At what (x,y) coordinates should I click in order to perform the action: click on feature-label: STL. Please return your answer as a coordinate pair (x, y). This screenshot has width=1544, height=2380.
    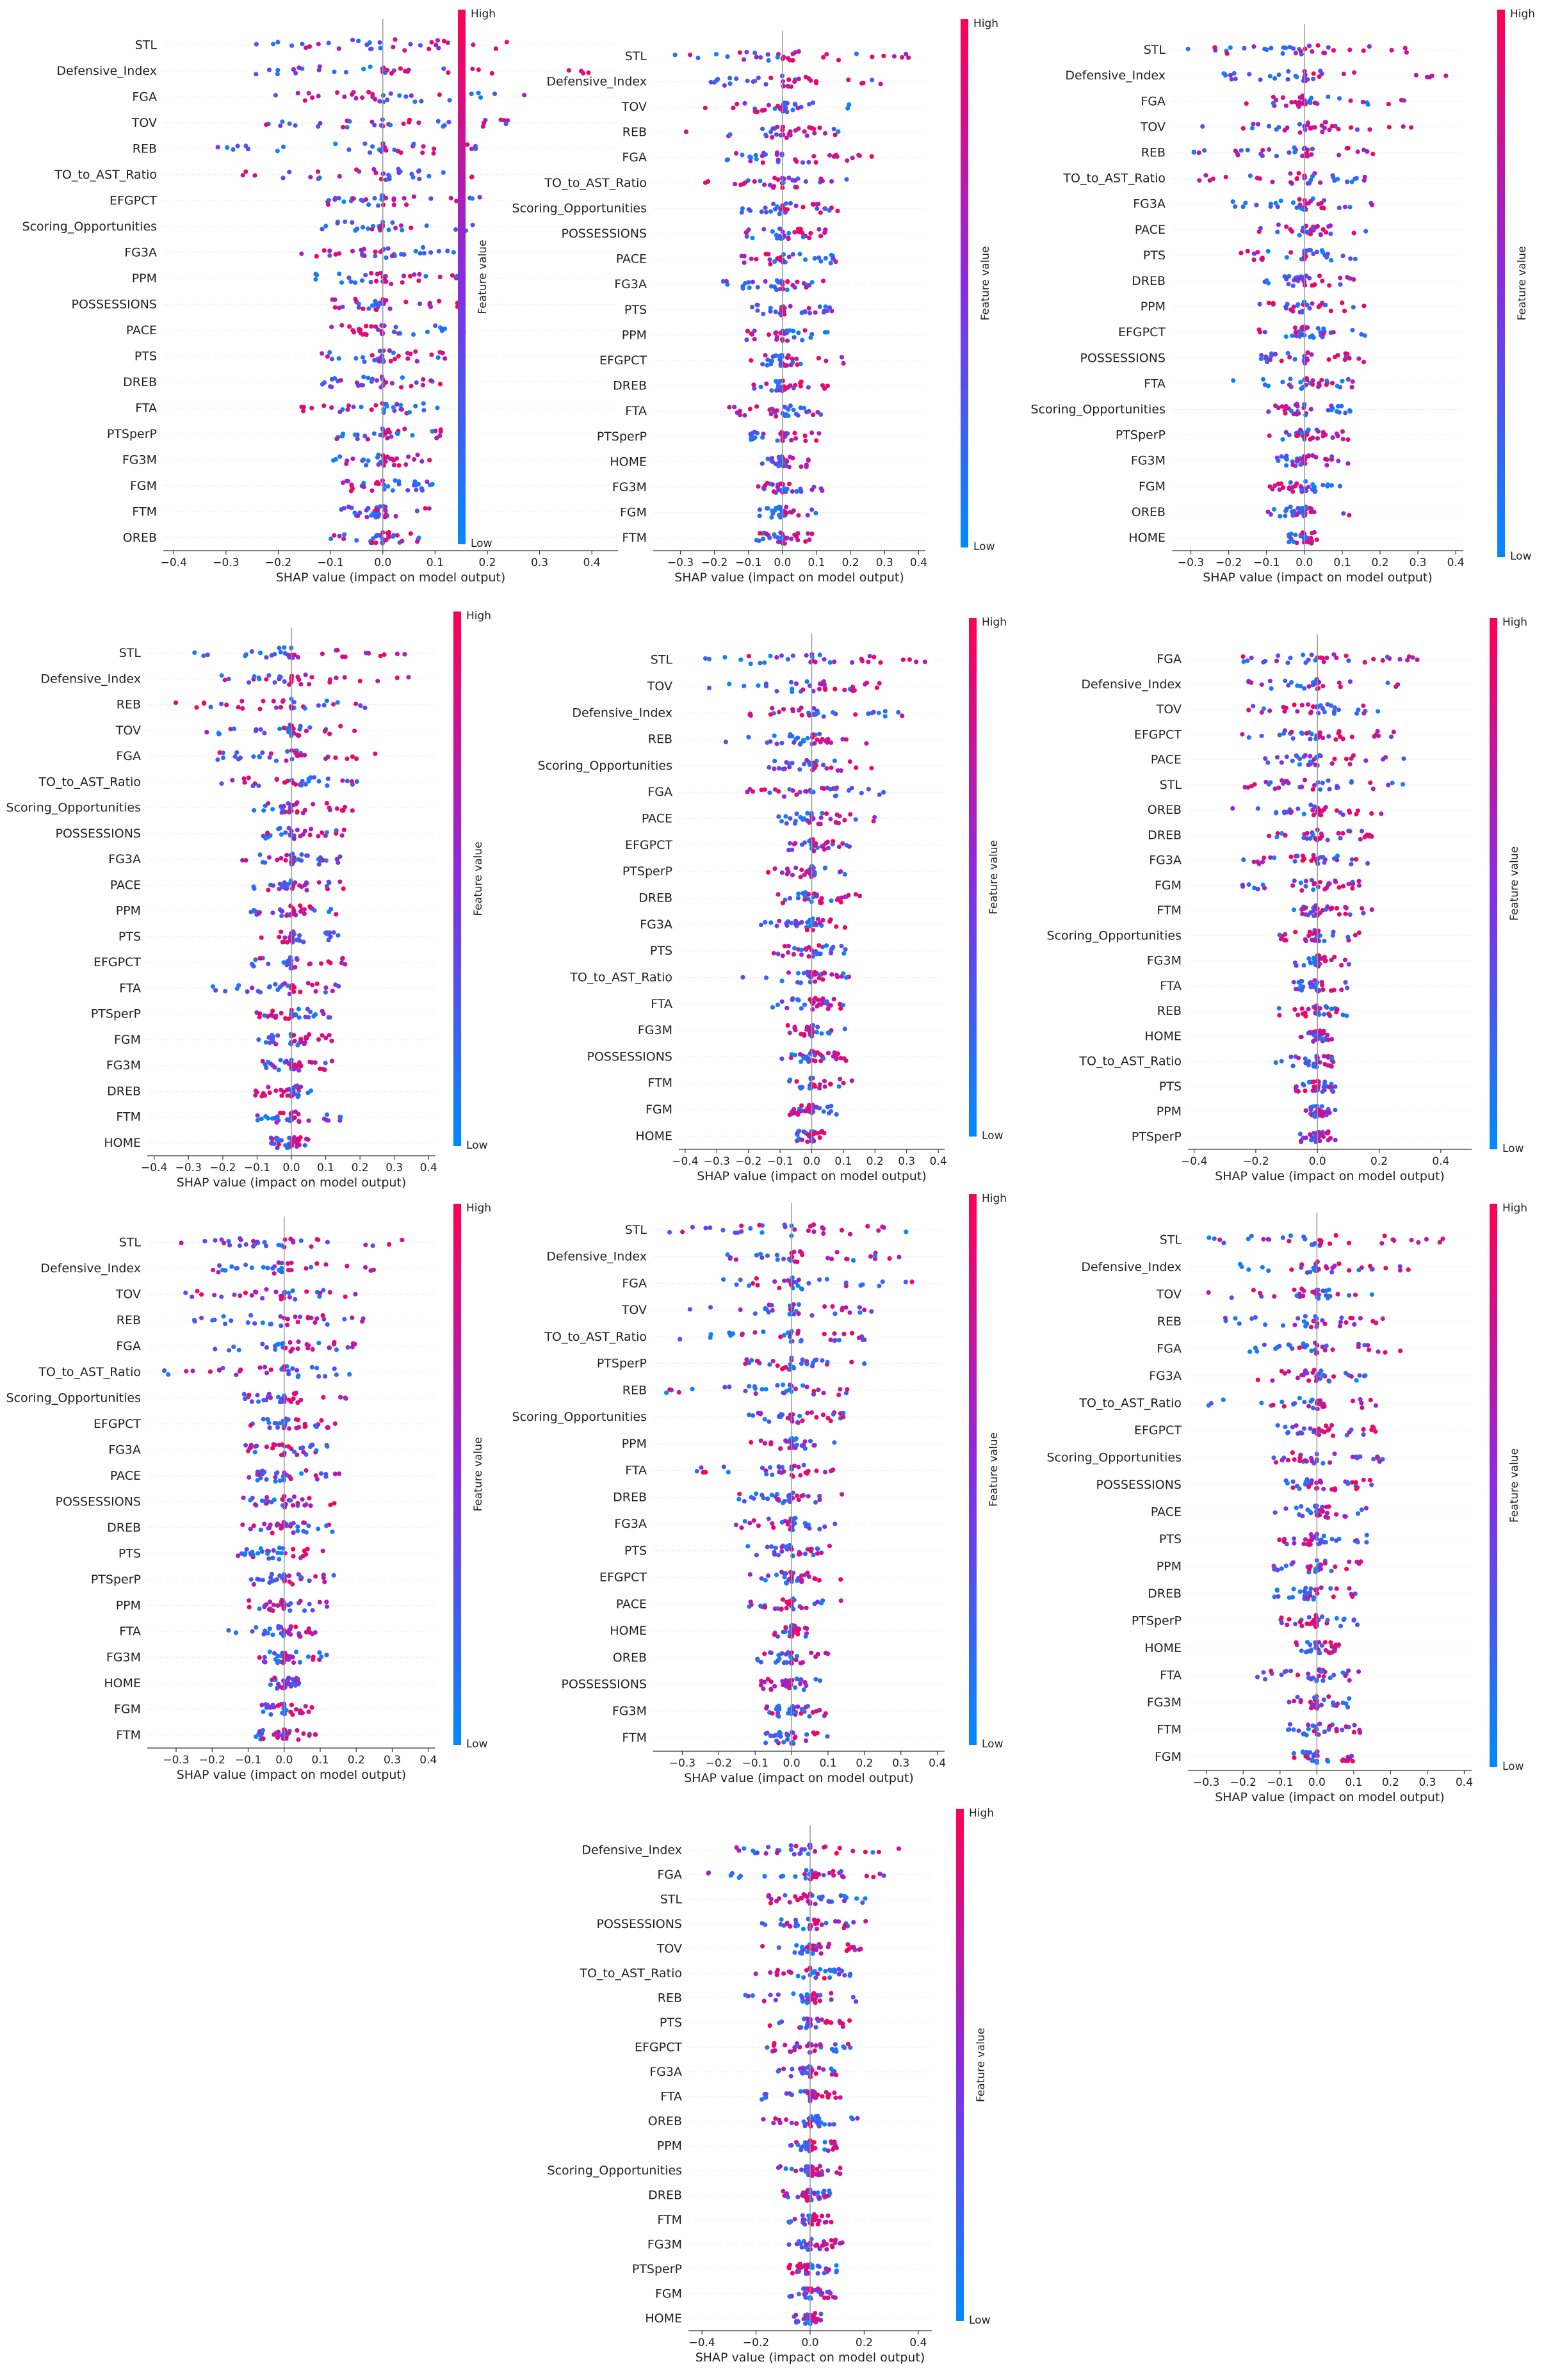
    Looking at the image, I should click on (1171, 785).